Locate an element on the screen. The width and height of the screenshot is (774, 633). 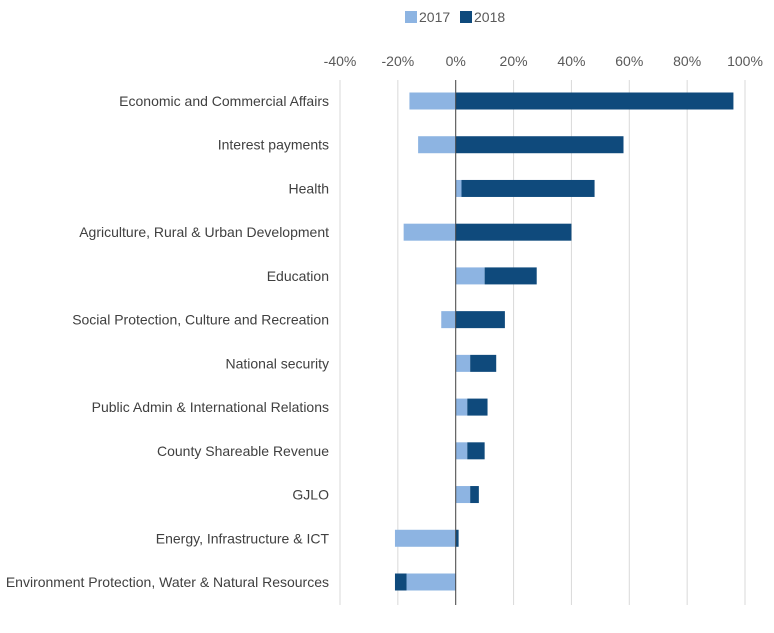
x-tick-label: 40% is located at coordinates (571, 61).